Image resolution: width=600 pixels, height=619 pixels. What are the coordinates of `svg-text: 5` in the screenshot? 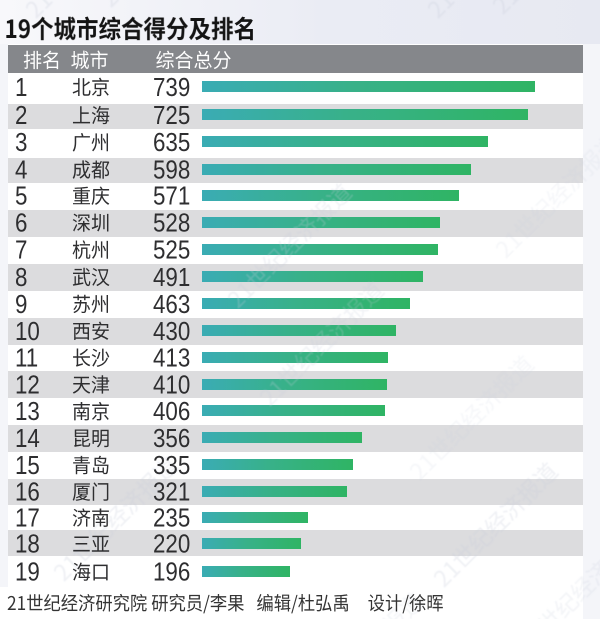 It's located at (21, 196).